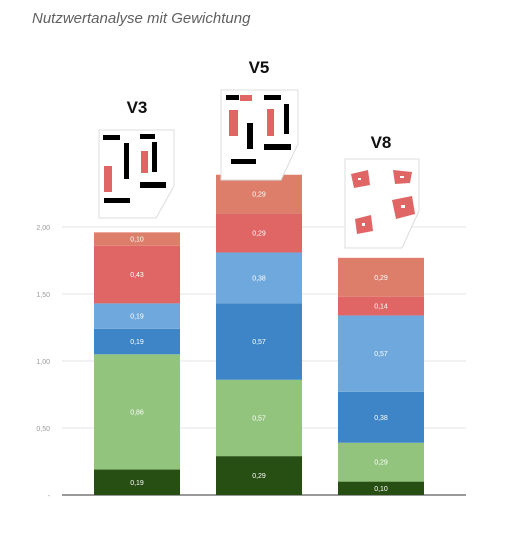 This screenshot has width=506, height=544. What do you see at coordinates (259, 67) in the screenshot?
I see `category-label-v5: V5` at bounding box center [259, 67].